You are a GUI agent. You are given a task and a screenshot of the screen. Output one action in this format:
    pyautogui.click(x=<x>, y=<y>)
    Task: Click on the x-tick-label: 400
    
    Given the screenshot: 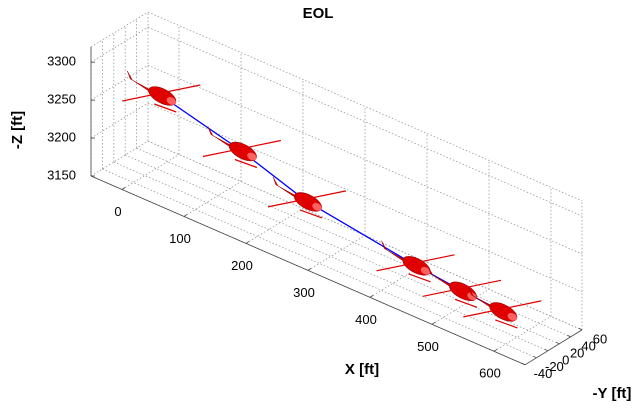 What is the action you would take?
    pyautogui.click(x=366, y=319)
    